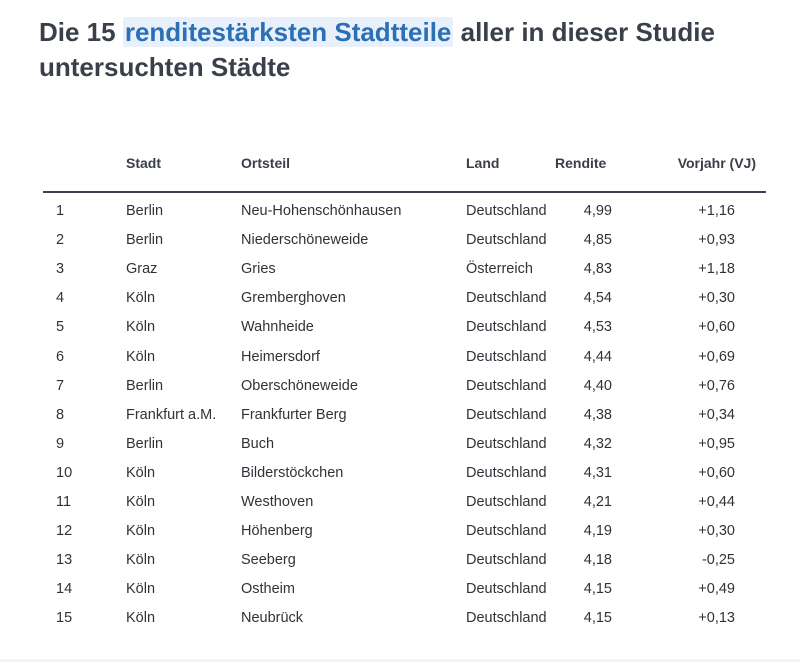  I want to click on cell-vorjahr: +0,44, so click(716, 502).